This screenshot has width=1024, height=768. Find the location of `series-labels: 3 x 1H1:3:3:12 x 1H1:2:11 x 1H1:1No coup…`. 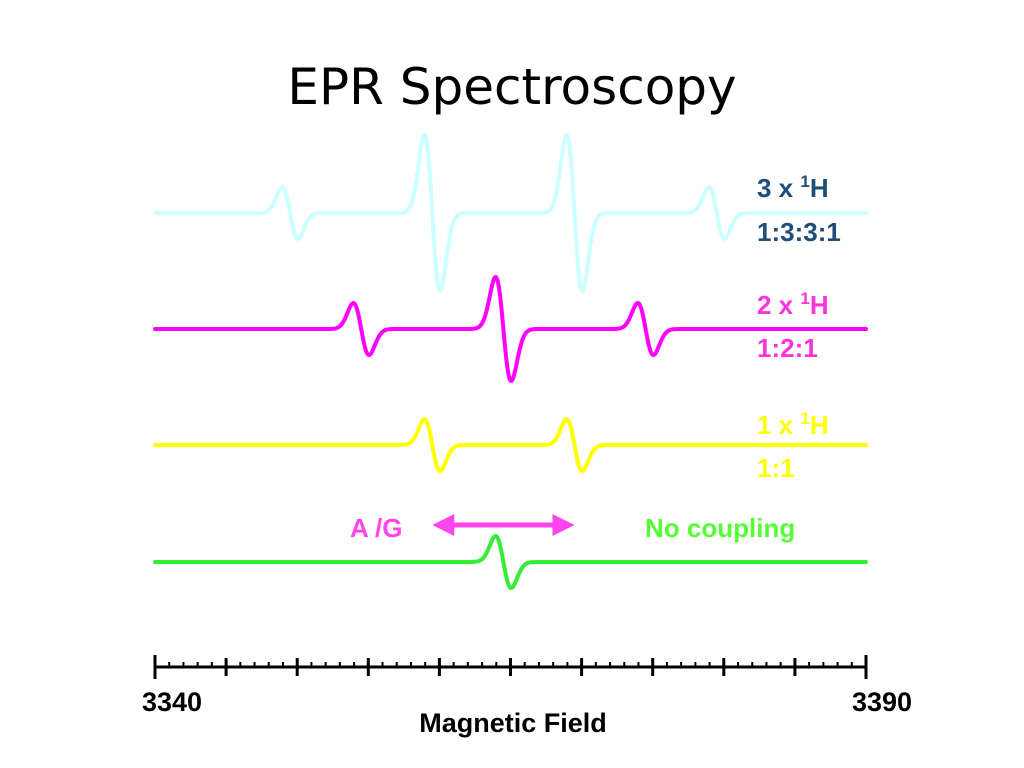

series-labels: 3 x 1H1:3:3:12 x 1H1:2:11 x 1H1:1No coup… is located at coordinates (743, 357).